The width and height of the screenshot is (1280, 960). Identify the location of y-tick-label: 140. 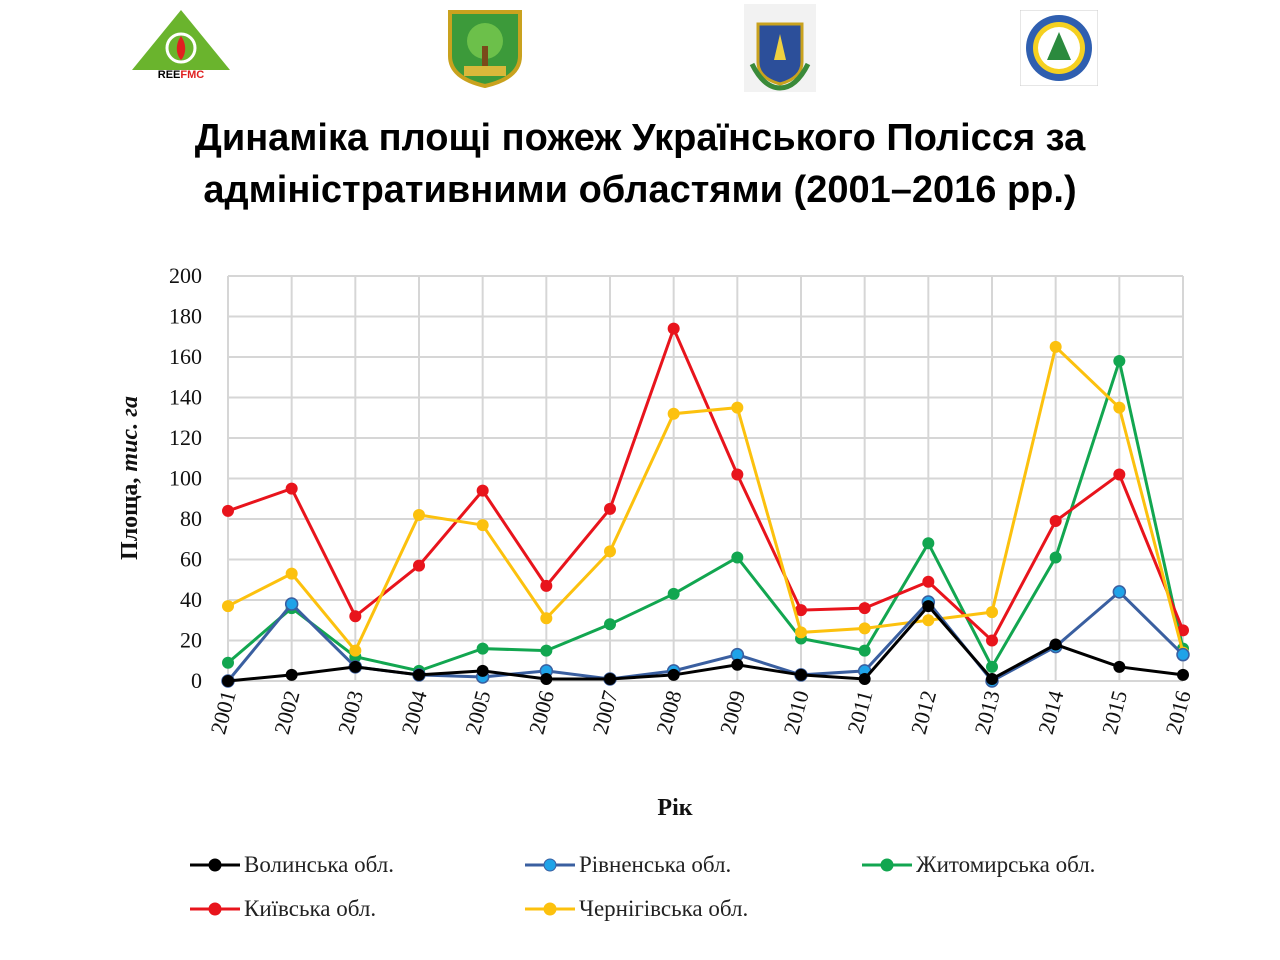
(185, 397).